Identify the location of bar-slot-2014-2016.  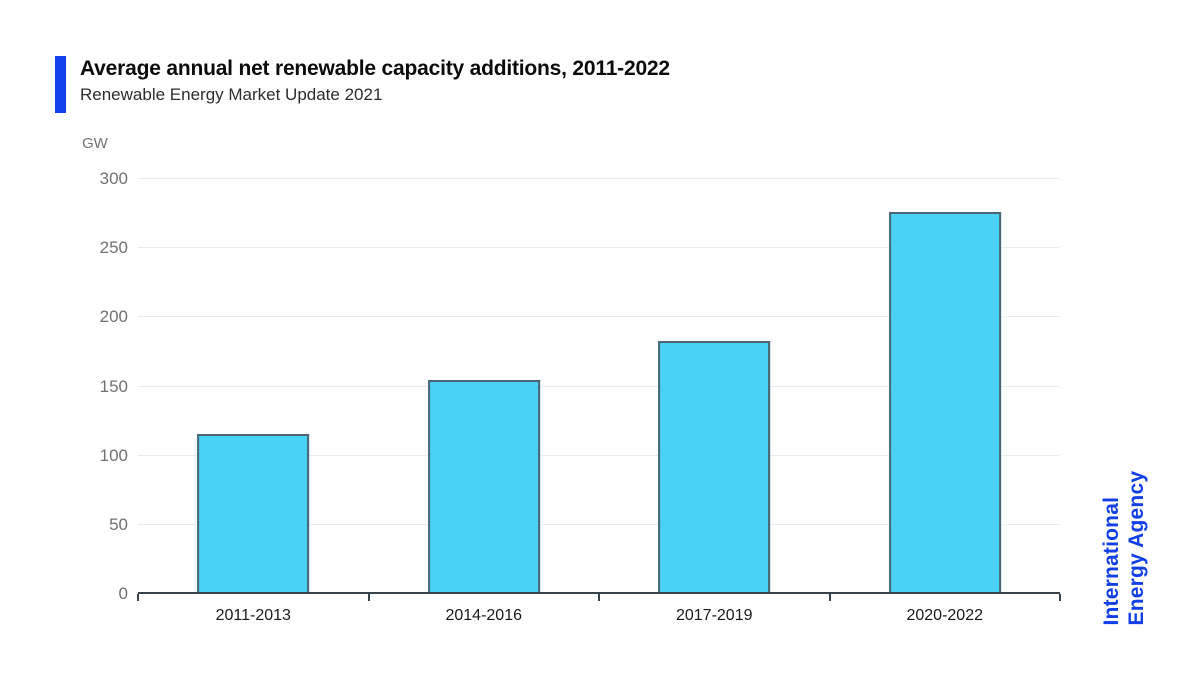
(484, 386).